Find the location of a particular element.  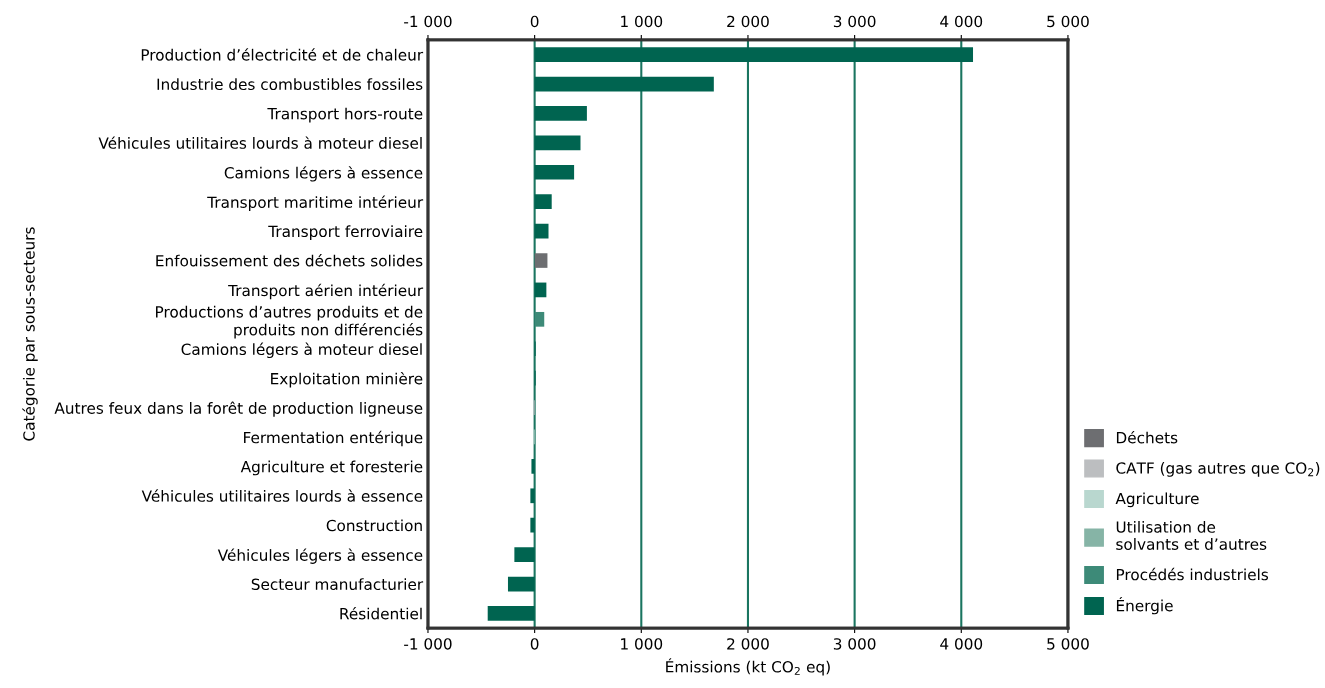

y-tick-label: Véhicules légers à essence is located at coordinates (320, 556).